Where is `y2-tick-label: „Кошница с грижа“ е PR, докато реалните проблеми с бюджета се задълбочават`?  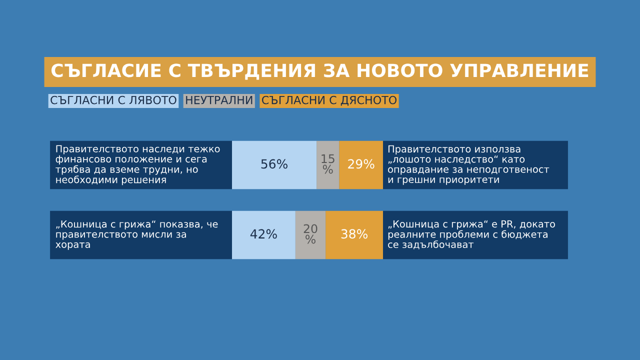
y2-tick-label: „Кошница с грижа“ е PR, докато реалните проблеми с бюджета се задълбочават is located at coordinates (471, 235).